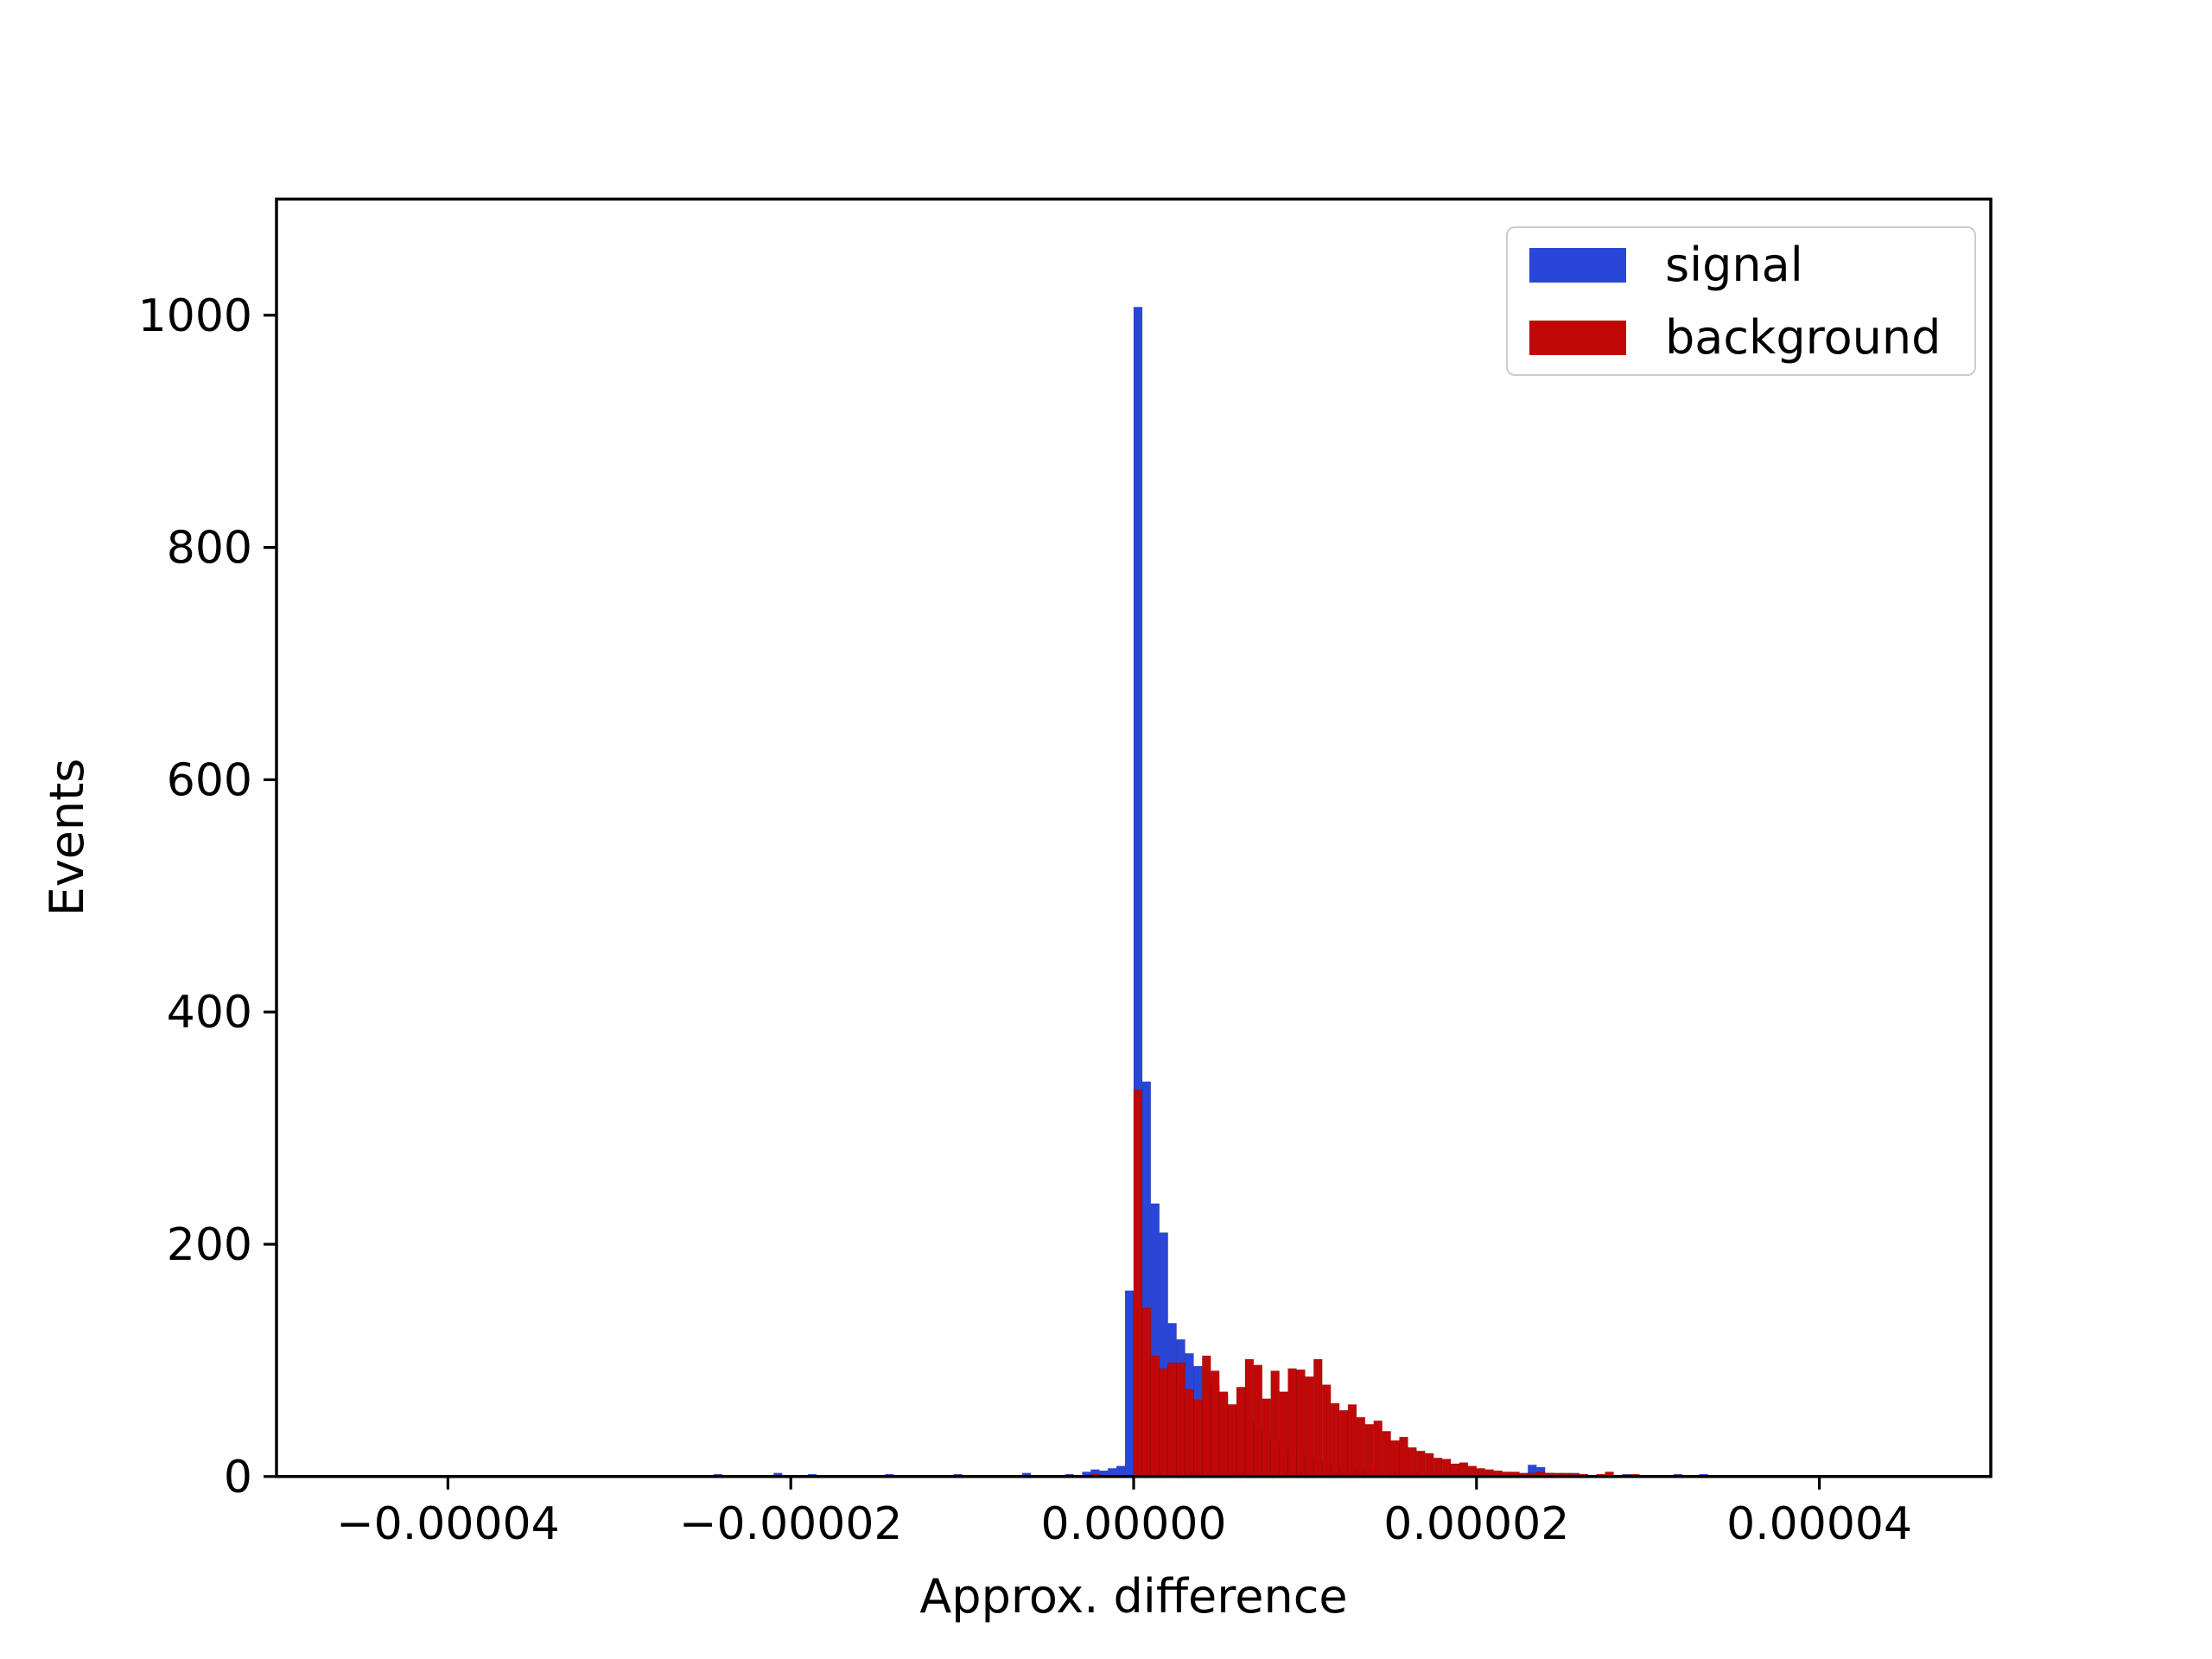 This screenshot has height=1659, width=2212. Describe the element at coordinates (791, 1524) in the screenshot. I see `x-tick-label: −0.00002` at that location.